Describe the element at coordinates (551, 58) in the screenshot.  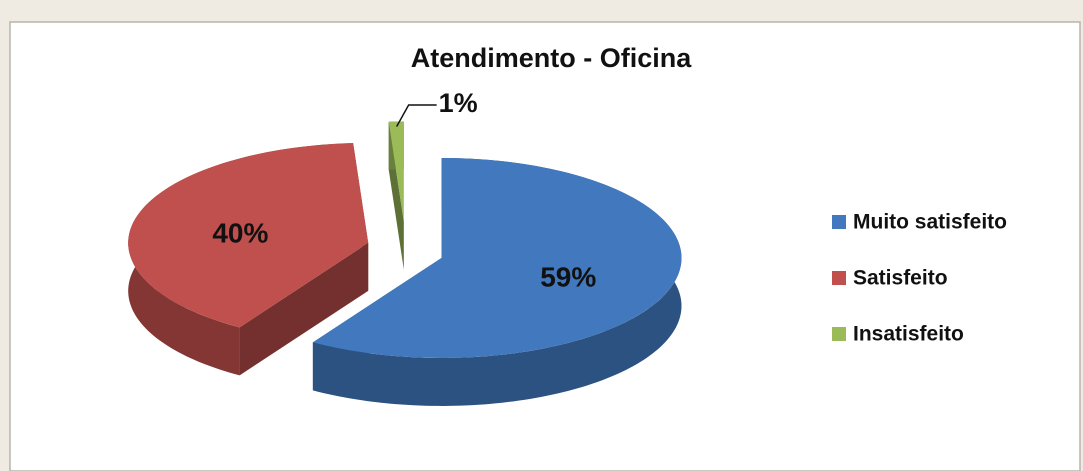
I see `chart-title: Atendimento - Oficina` at that location.